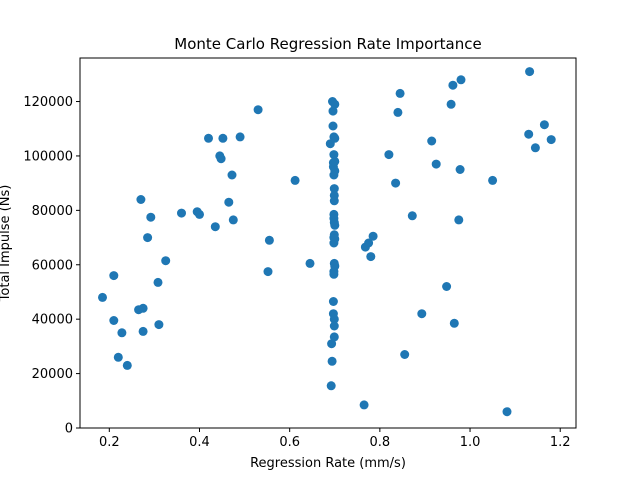 The image size is (640, 480). What do you see at coordinates (48, 102) in the screenshot?
I see `y-tick-label: 120000` at bounding box center [48, 102].